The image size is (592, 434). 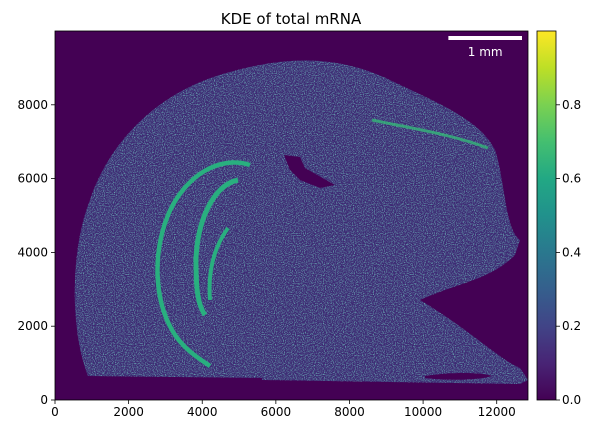 I want to click on colorbar-tick-label: 0.2, so click(x=571, y=326).